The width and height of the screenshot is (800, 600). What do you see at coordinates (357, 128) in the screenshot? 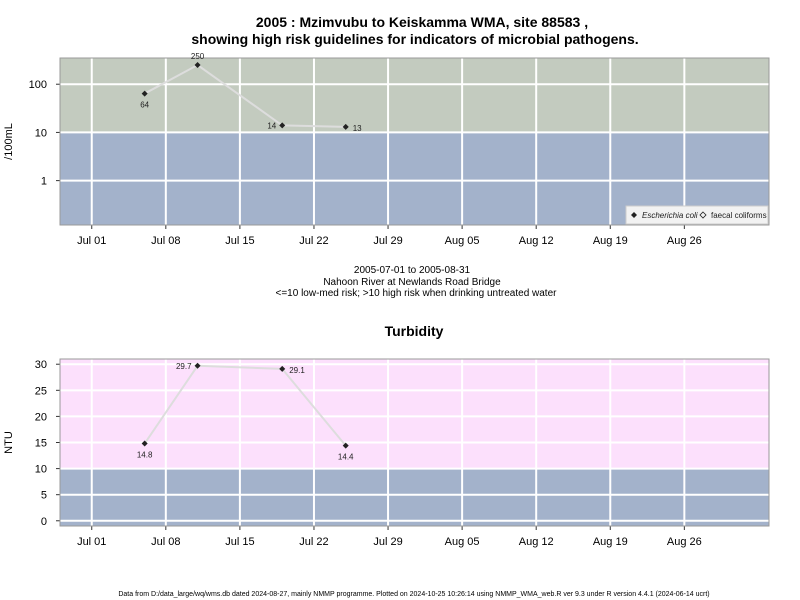
I see `data-label: 13` at bounding box center [357, 128].